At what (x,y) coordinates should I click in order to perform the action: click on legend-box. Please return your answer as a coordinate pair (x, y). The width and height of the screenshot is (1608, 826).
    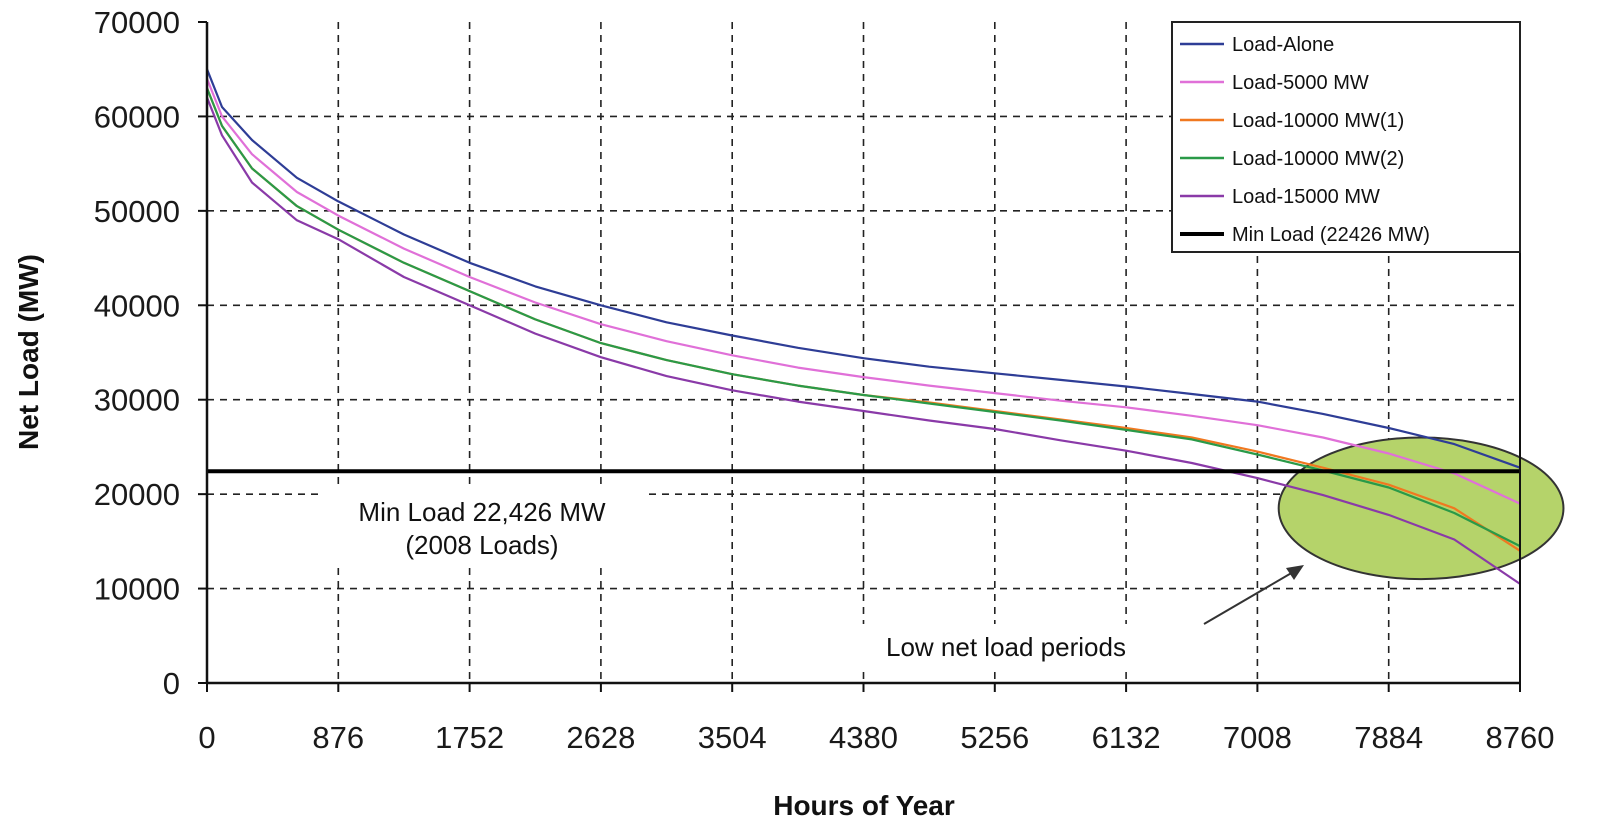
    Looking at the image, I should click on (1346, 137).